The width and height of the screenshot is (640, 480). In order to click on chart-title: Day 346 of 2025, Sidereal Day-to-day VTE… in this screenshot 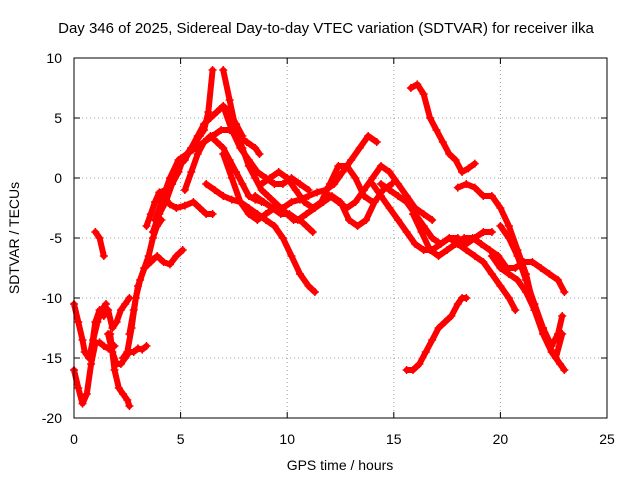, I will do `click(326, 28)`.